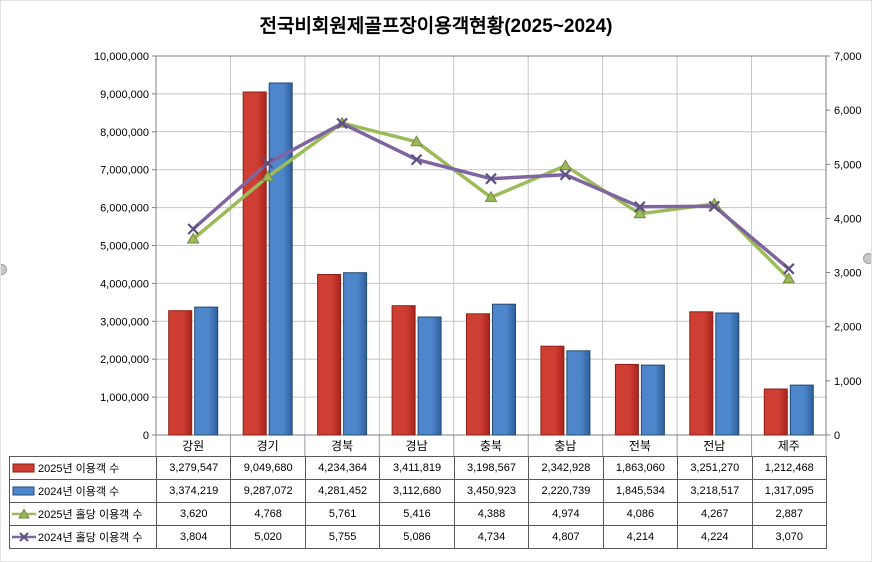 The image size is (872, 562). I want to click on y-axis-right-label: 2,000, so click(848, 328).